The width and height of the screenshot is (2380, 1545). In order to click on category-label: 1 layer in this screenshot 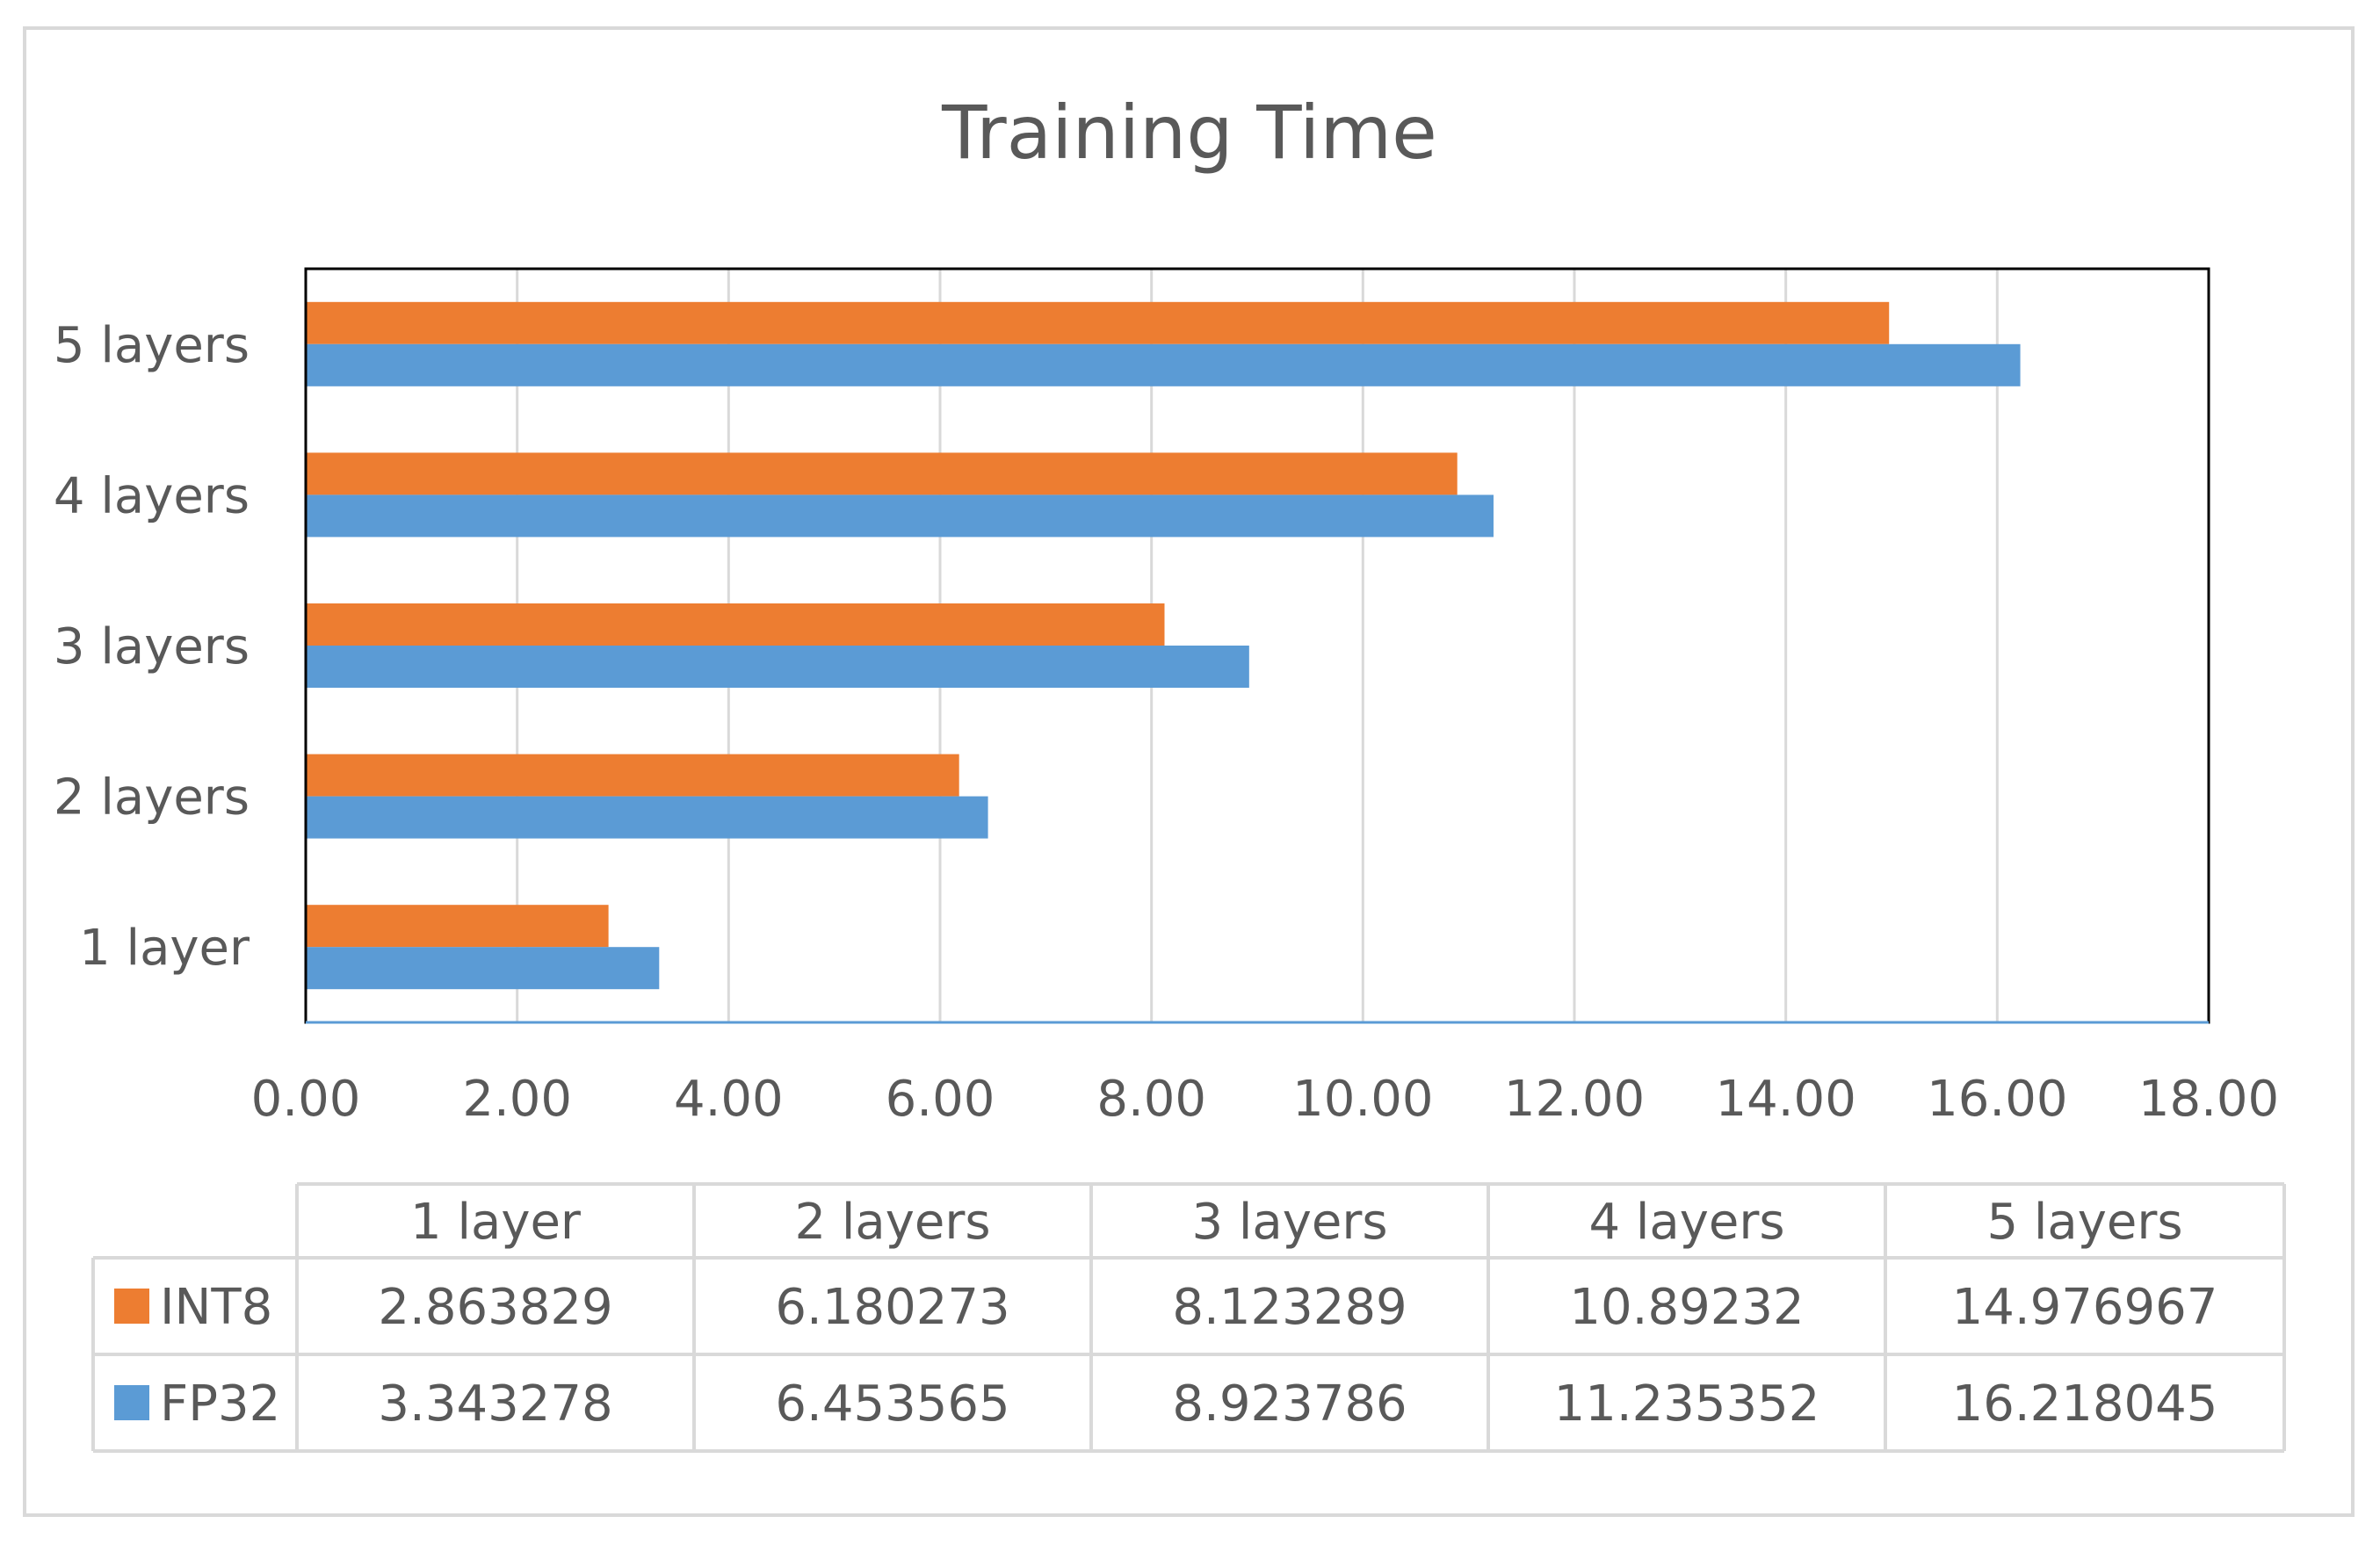, I will do `click(164, 948)`.